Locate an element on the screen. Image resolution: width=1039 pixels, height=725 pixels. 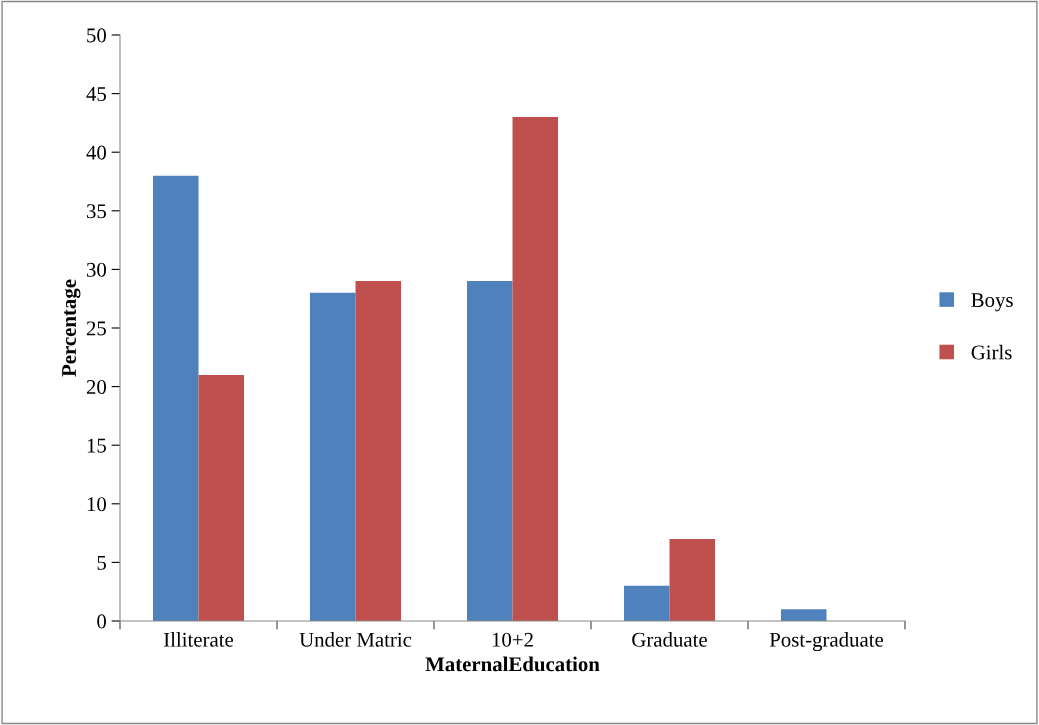
y-tick-label: 45 is located at coordinates (96, 94).